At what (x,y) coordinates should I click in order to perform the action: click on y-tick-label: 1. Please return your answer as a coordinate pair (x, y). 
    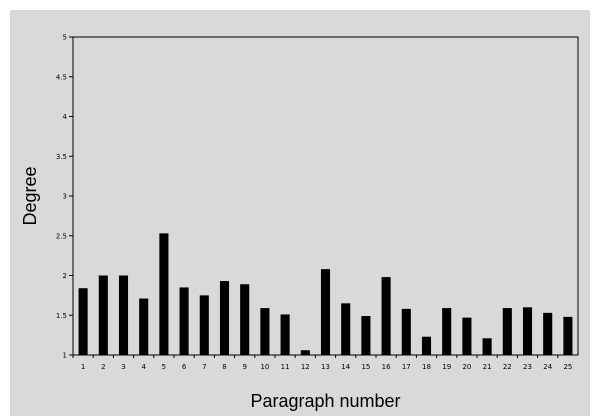
    Looking at the image, I should click on (65, 356).